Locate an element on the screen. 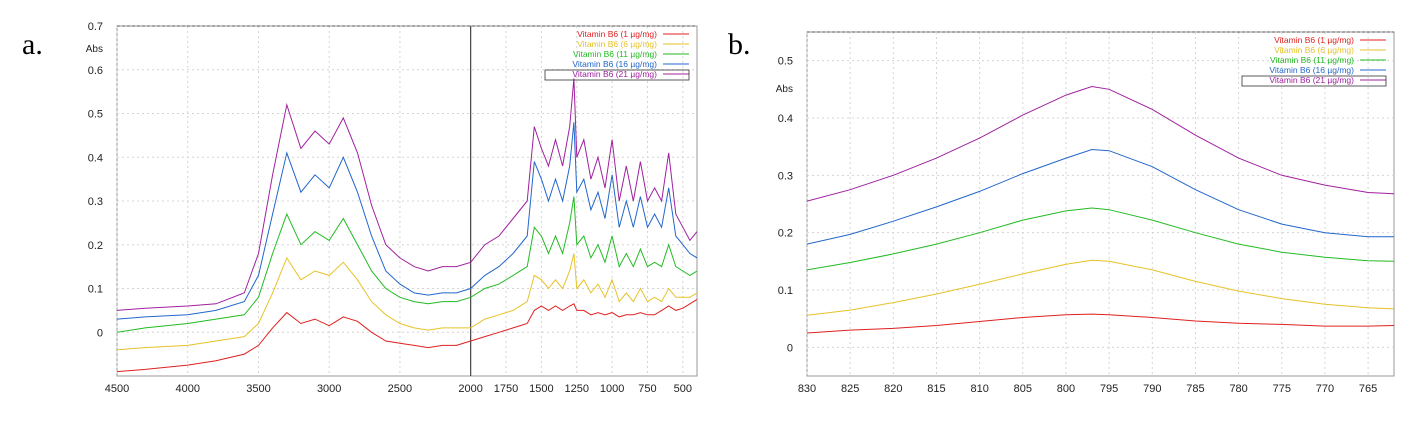 The width and height of the screenshot is (1428, 441). x-tick-label: 800 is located at coordinates (1066, 389).